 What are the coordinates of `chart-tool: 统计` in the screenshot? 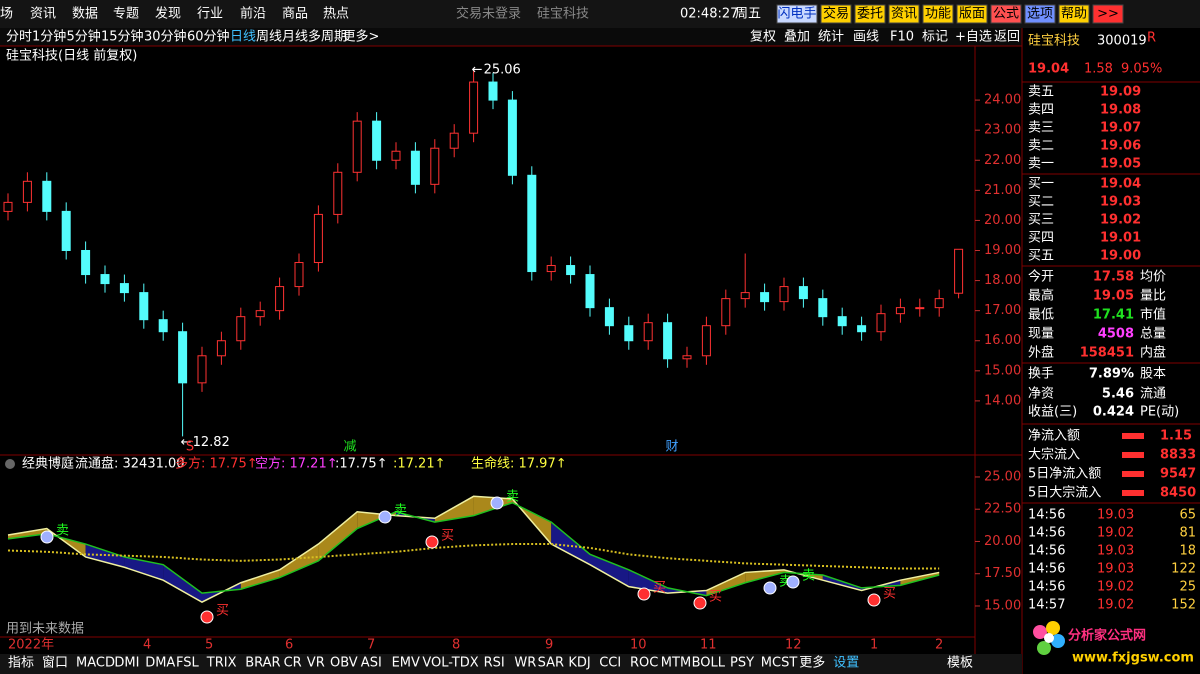 It's located at (831, 37).